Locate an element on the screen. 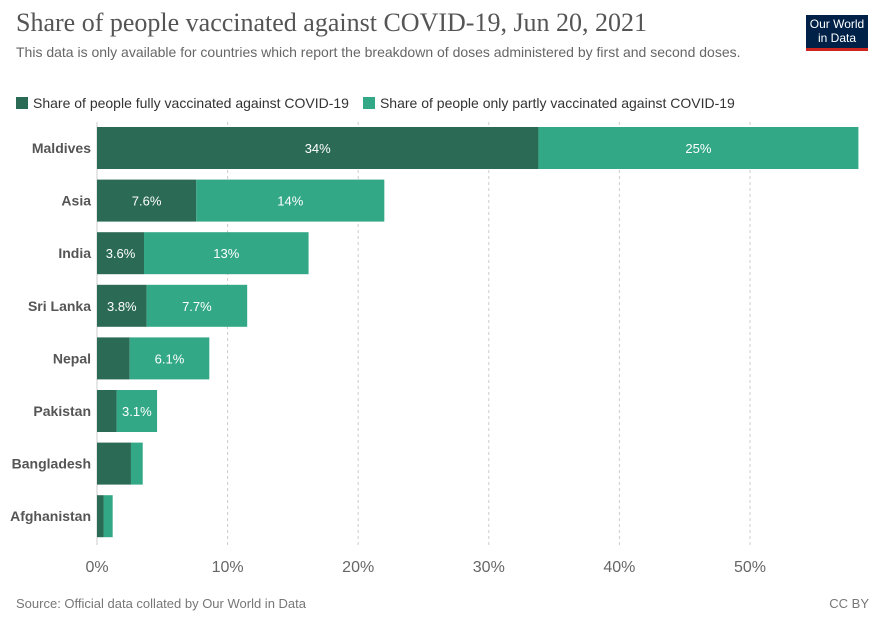 This screenshot has height=625, width=885. category-label: Asia is located at coordinates (76, 201).